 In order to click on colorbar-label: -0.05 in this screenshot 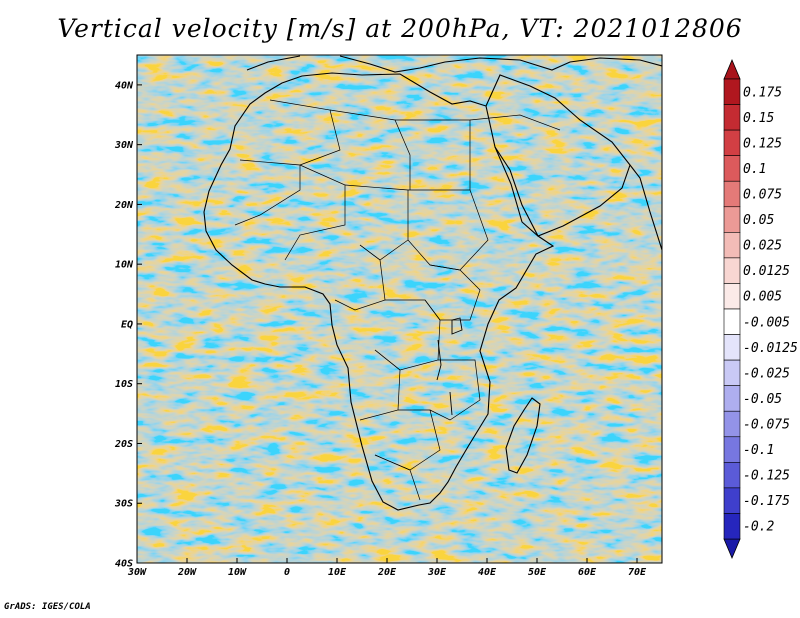, I will do `click(762, 399)`.